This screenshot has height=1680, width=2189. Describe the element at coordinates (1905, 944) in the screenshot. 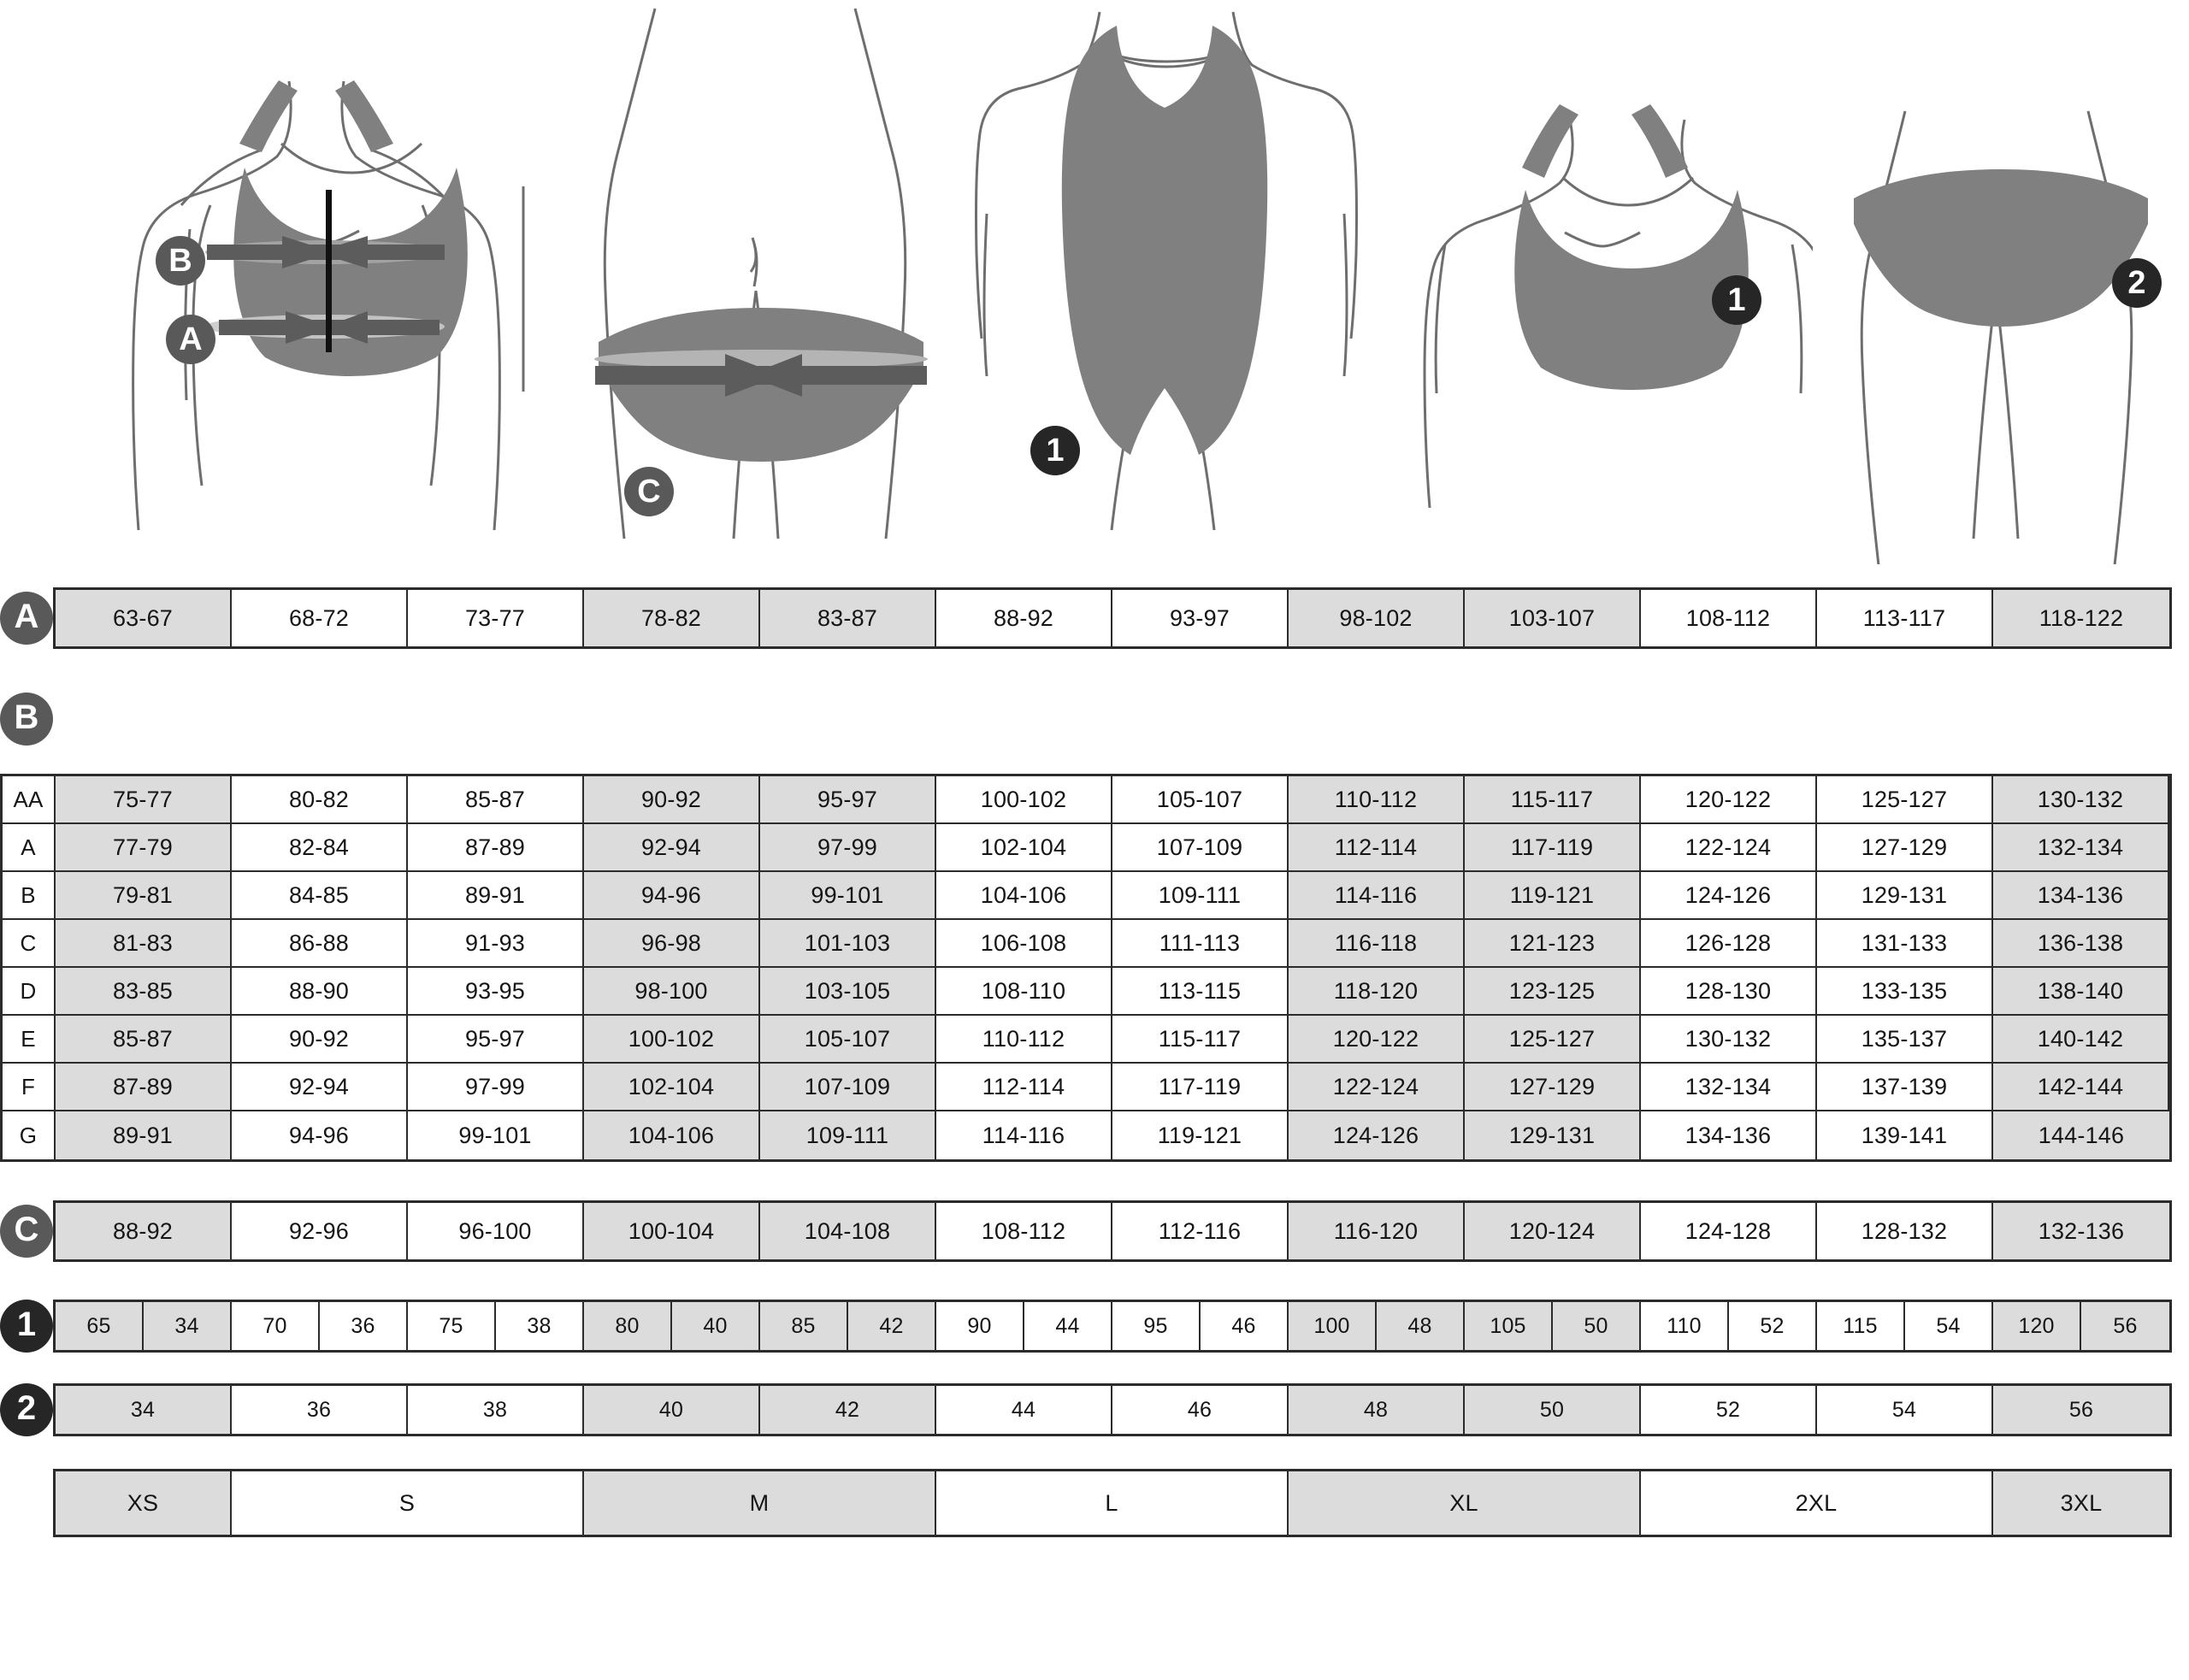

I see `cell-b-C-11: 131-133` at that location.